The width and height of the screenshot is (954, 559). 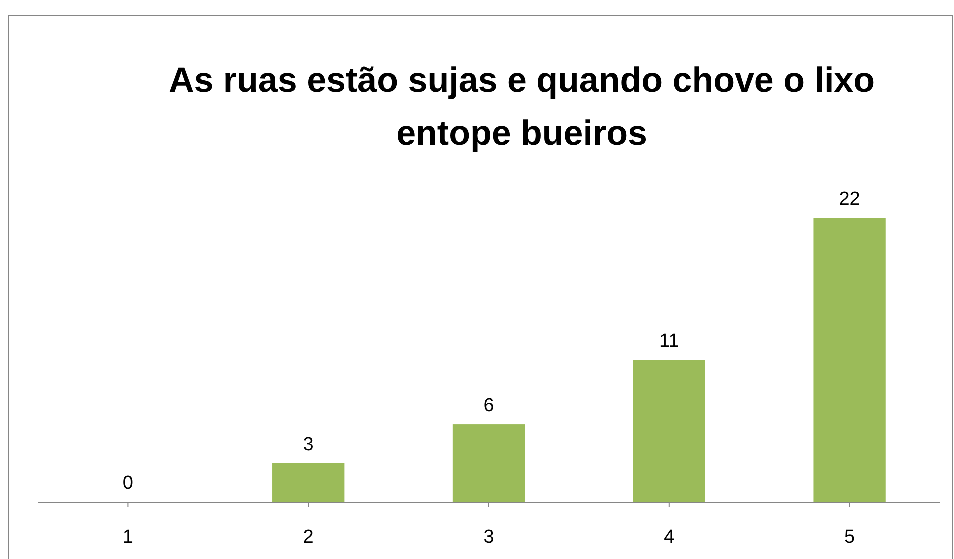 I want to click on x-tick-label: 3, so click(x=489, y=537).